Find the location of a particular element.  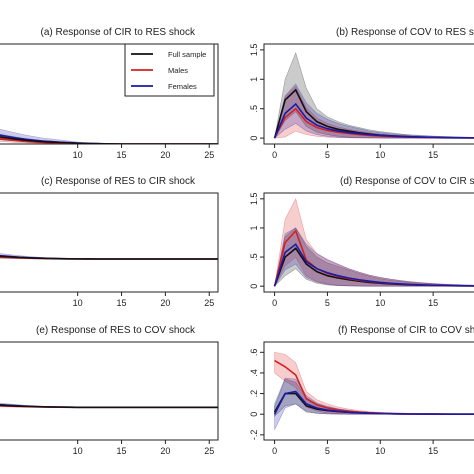

y-tick-label: -.2 is located at coordinates (254, 435).